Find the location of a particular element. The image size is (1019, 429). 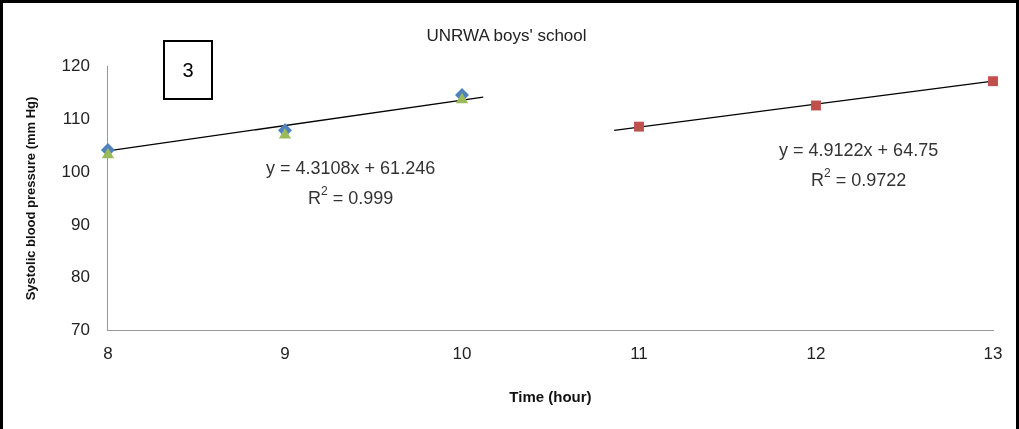

x-tick-label: 9 is located at coordinates (285, 354).